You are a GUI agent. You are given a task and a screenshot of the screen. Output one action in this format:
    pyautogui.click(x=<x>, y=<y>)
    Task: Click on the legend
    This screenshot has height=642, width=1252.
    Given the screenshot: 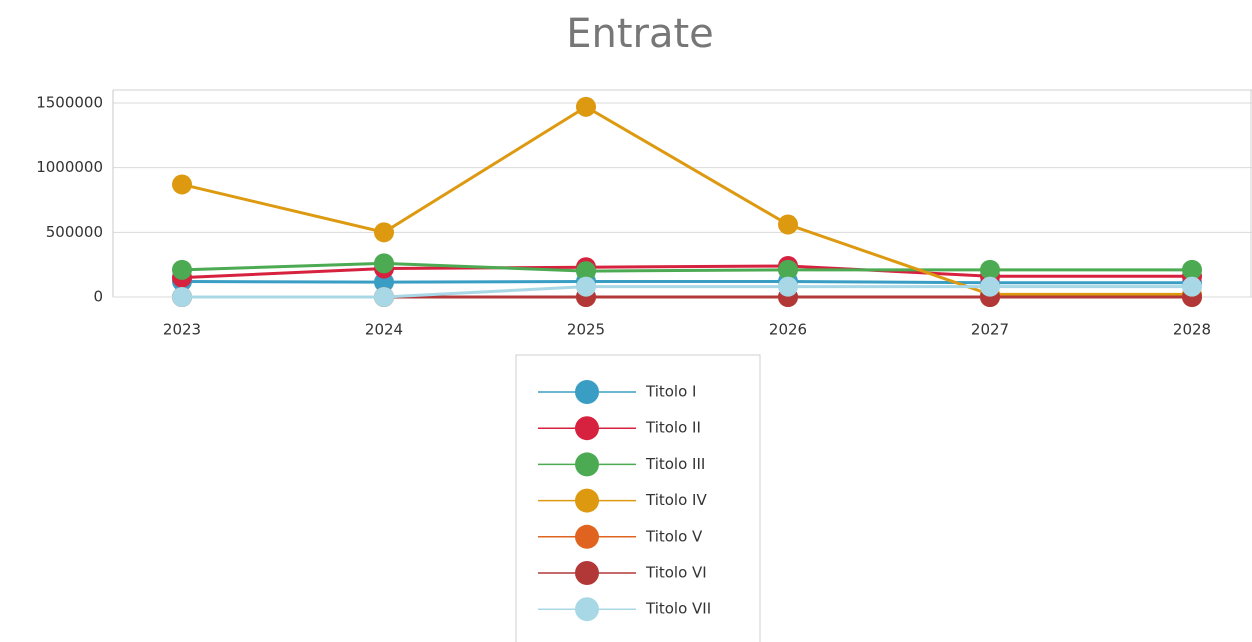 What is the action you would take?
    pyautogui.click(x=638, y=498)
    